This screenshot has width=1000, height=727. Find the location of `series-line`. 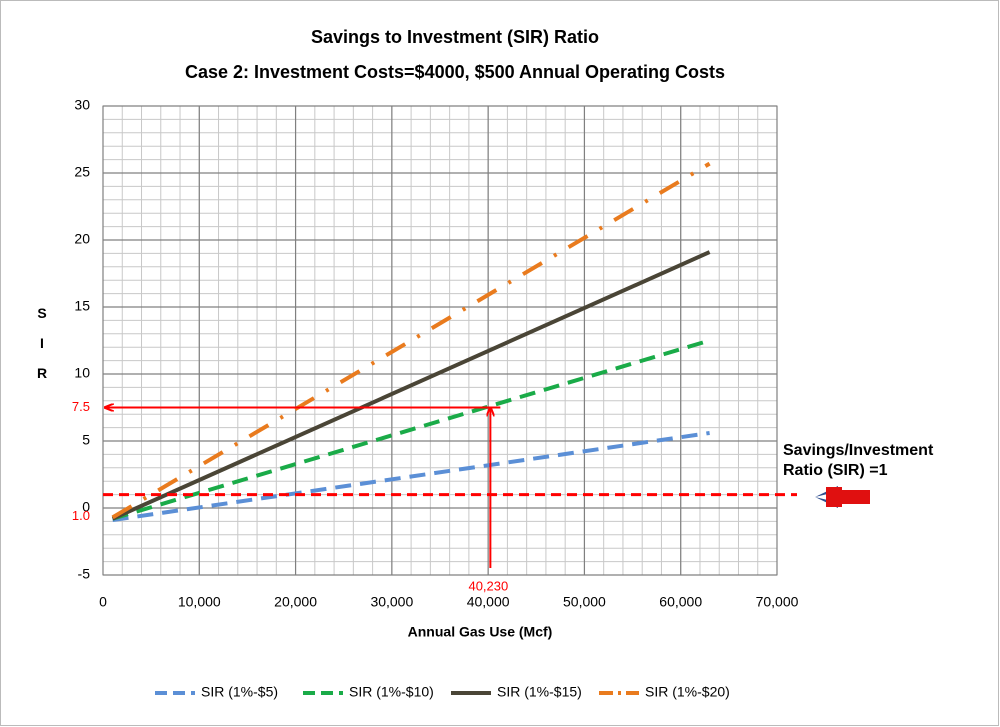

series-line is located at coordinates (411, 476).